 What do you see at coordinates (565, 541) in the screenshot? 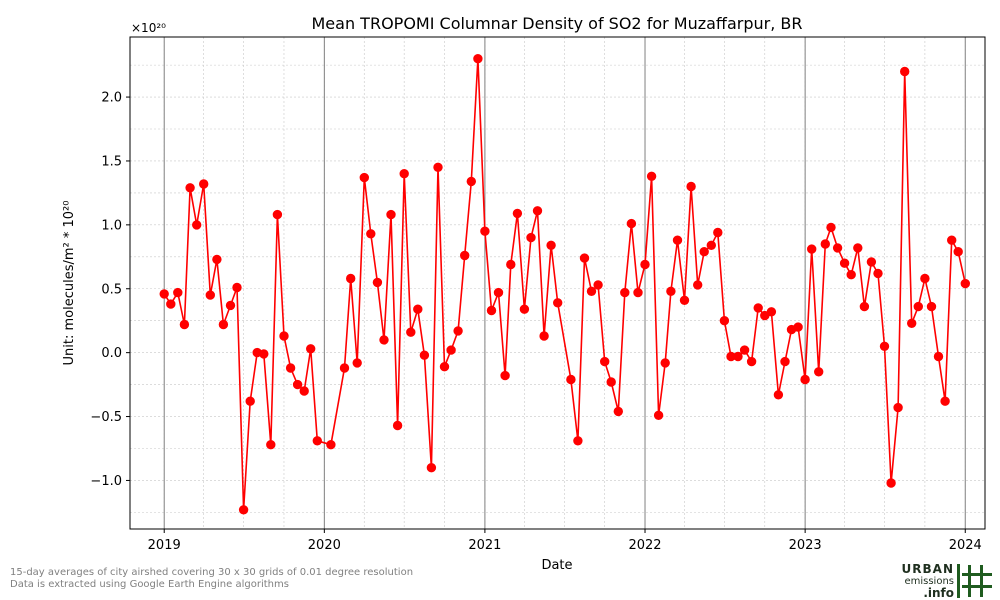
I see `x-axis-ticks: 2019 2020 2021 2022 2023 2024` at bounding box center [565, 541].